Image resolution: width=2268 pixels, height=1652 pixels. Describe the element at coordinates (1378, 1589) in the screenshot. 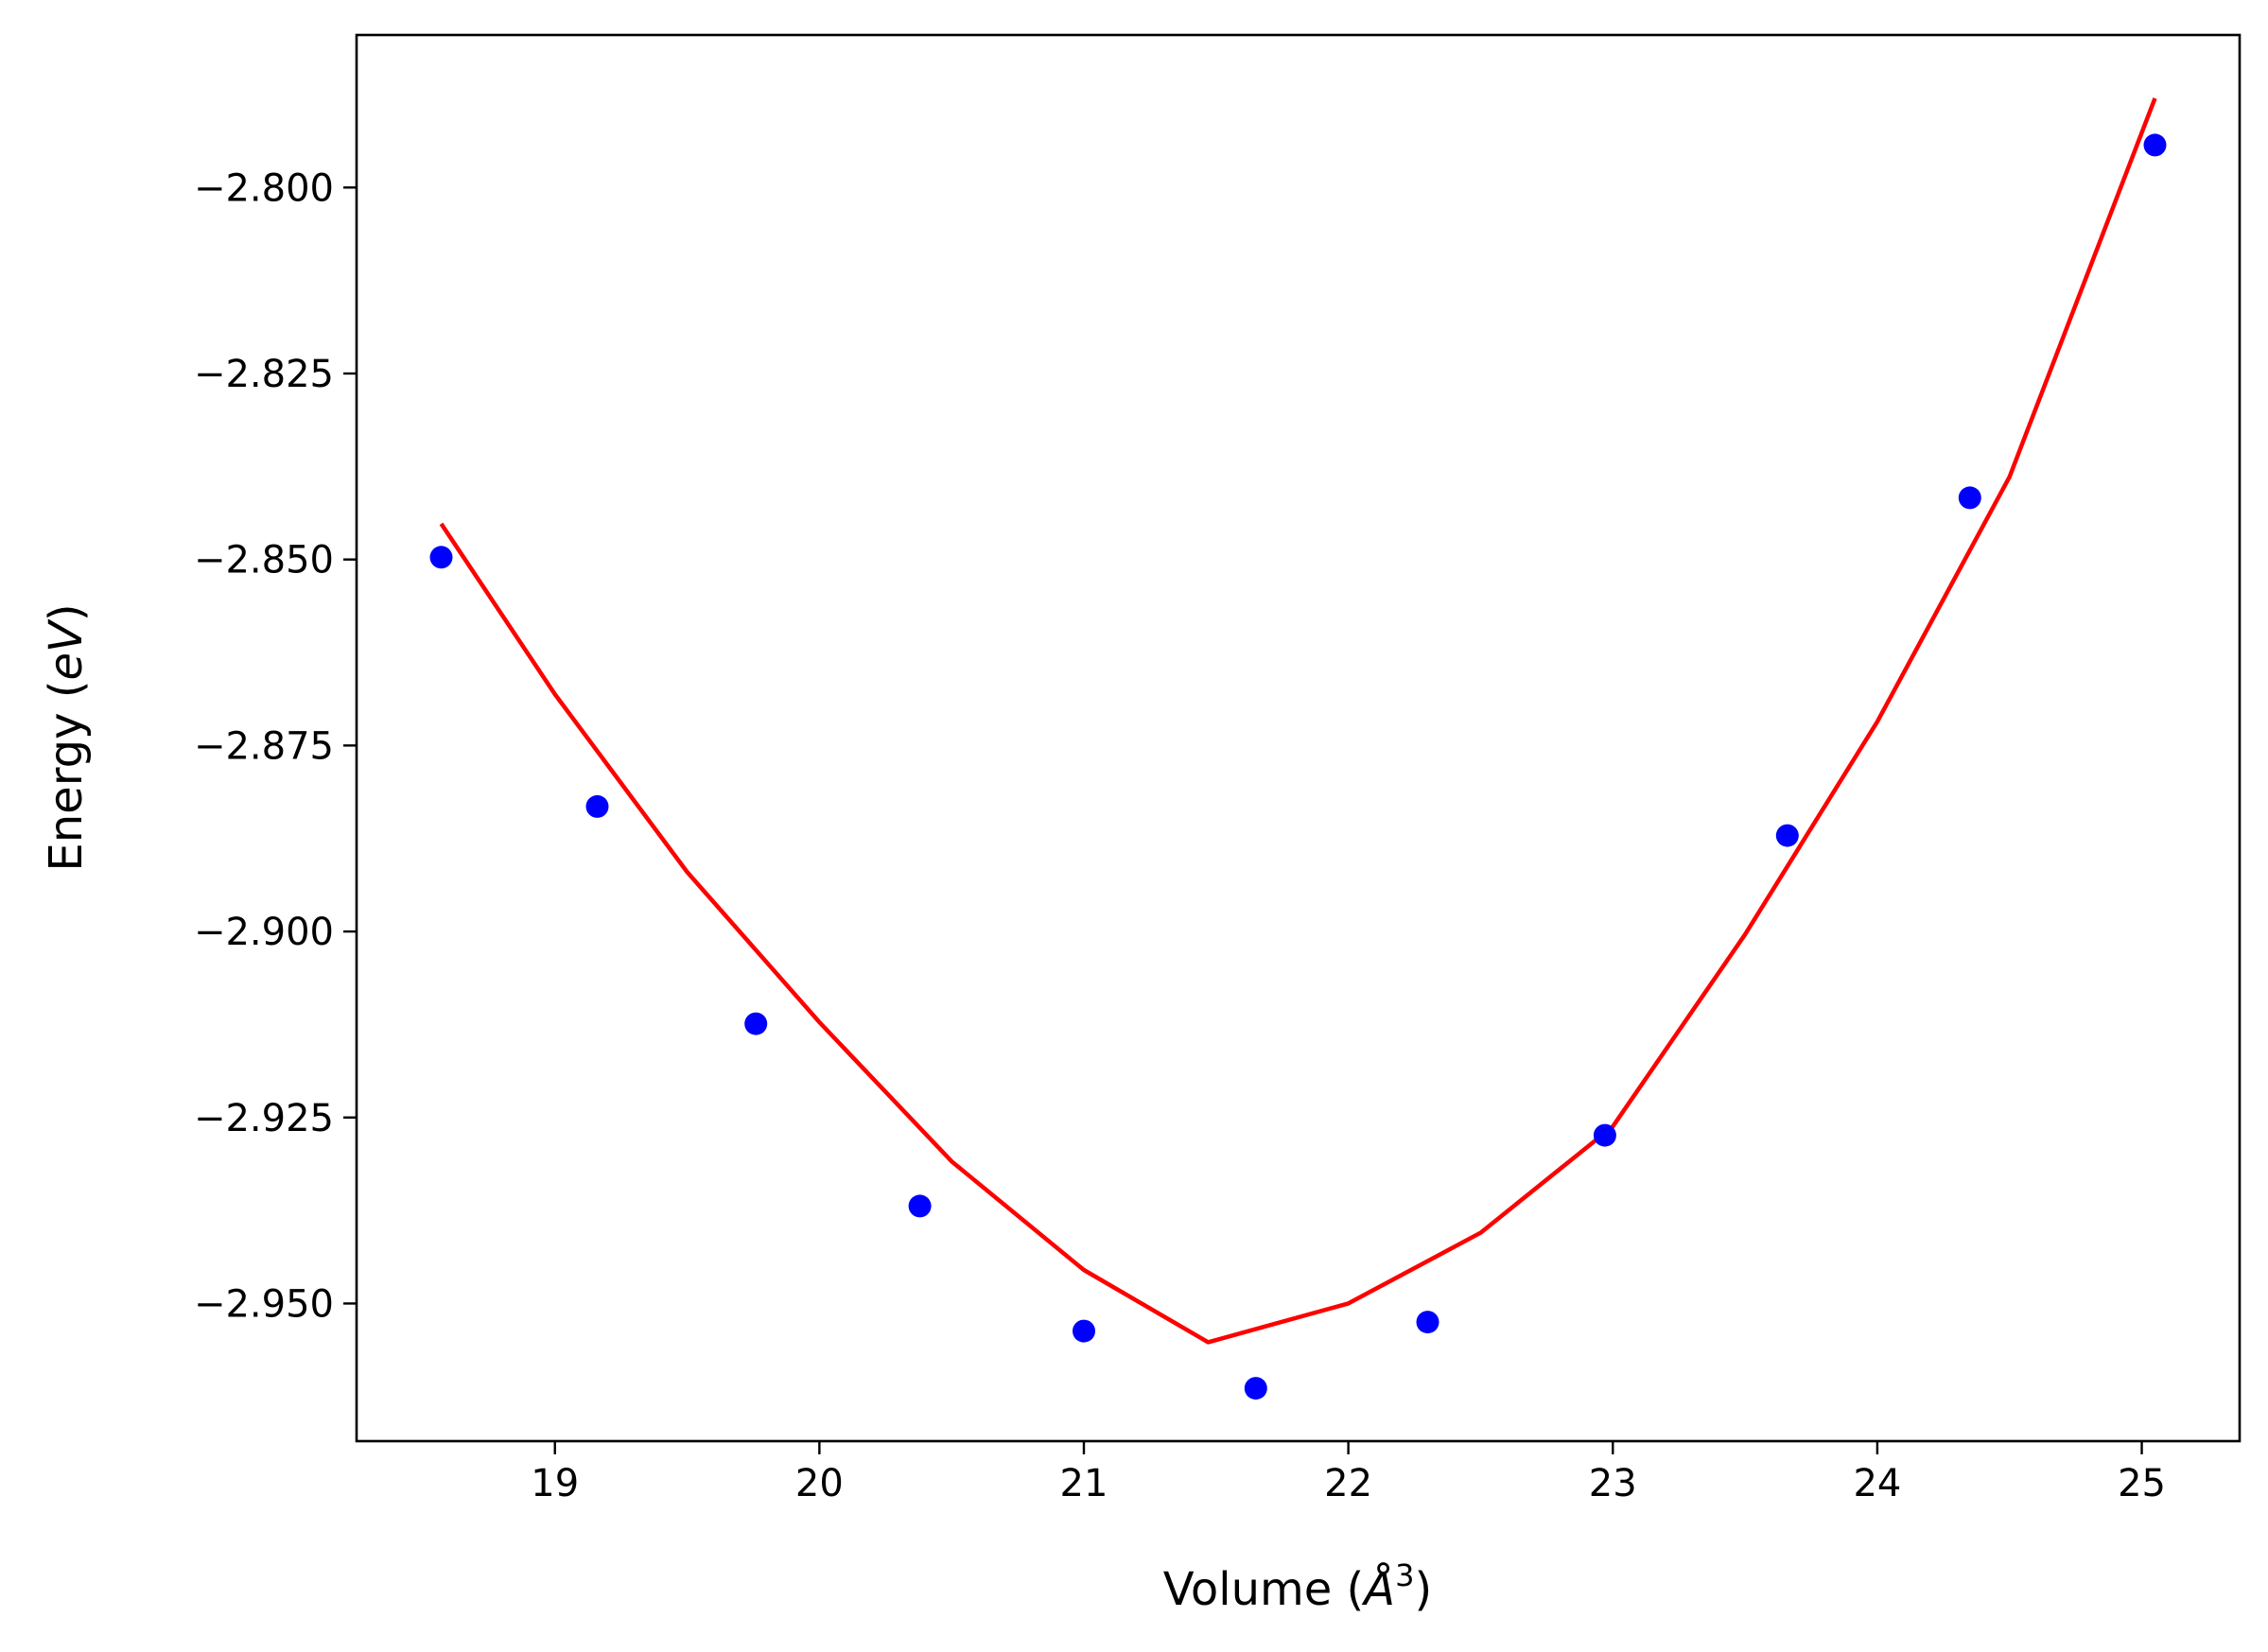

I see `x-axis-unit-symbol: Å` at that location.